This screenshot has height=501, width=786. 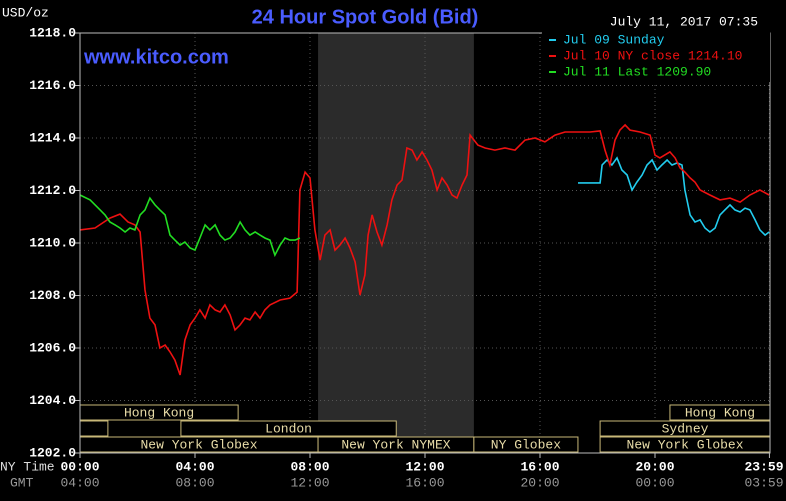 What do you see at coordinates (52, 452) in the screenshot?
I see `y-tick-label: 1202.0` at bounding box center [52, 452].